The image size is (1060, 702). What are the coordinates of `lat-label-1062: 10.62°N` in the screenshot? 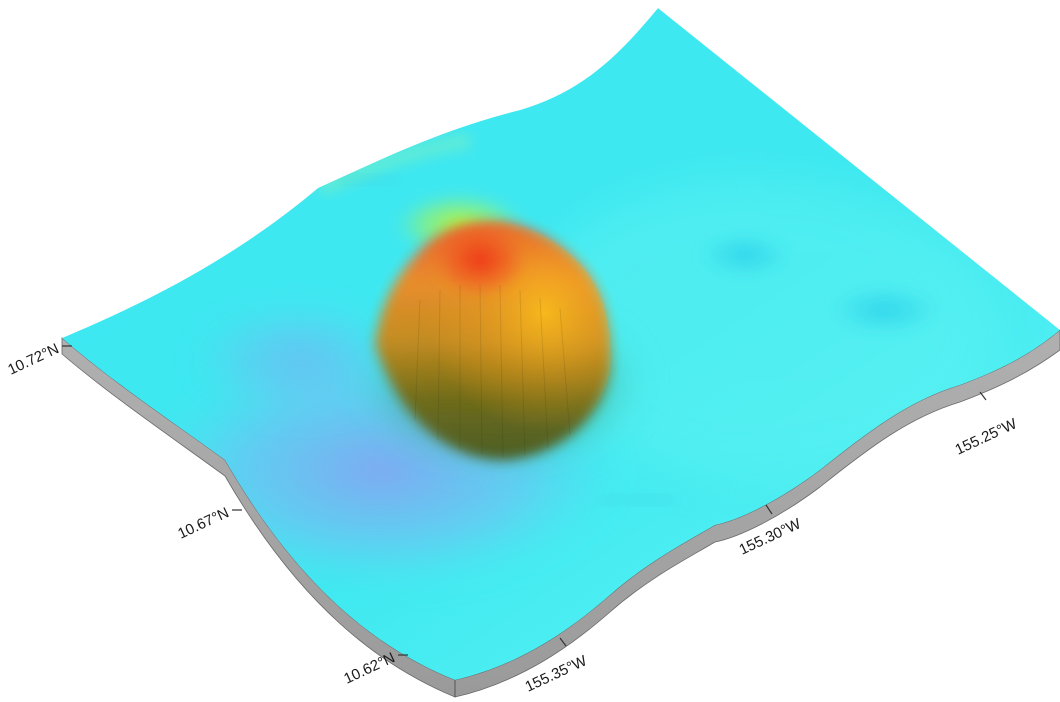 It's located at (369, 668).